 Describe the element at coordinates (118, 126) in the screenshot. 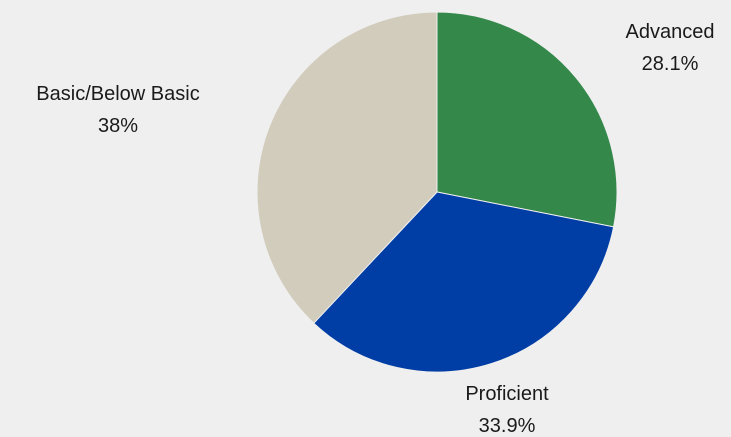

I see `slice-value-basic-below-basic: 38%` at that location.